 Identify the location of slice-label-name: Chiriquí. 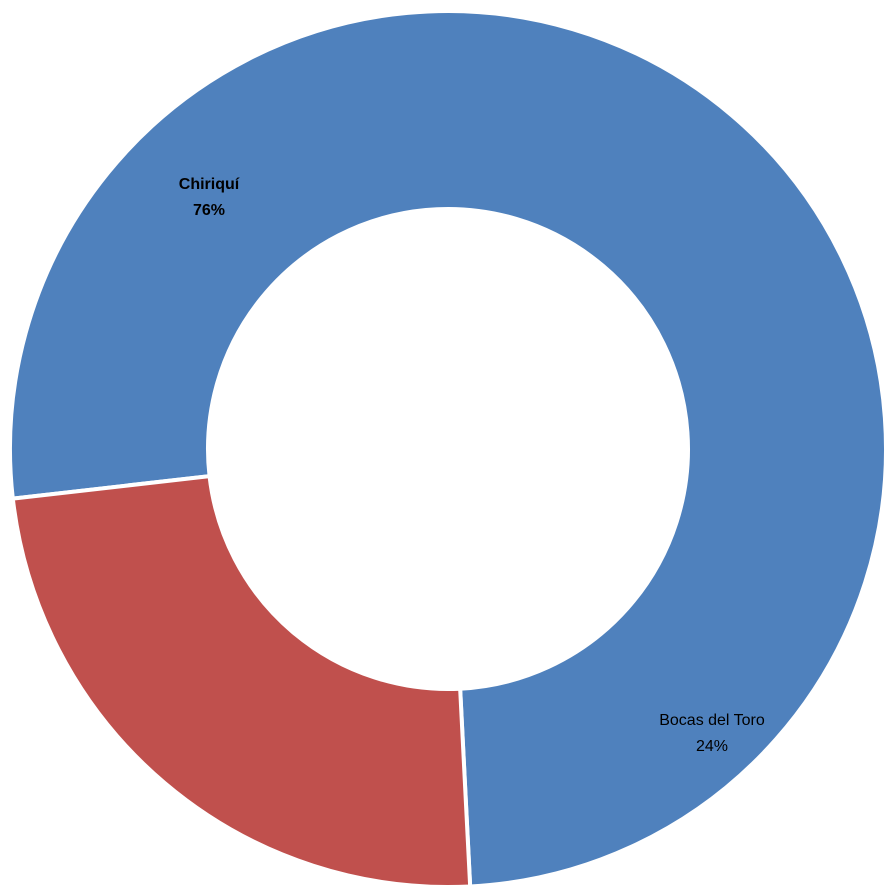
(209, 184).